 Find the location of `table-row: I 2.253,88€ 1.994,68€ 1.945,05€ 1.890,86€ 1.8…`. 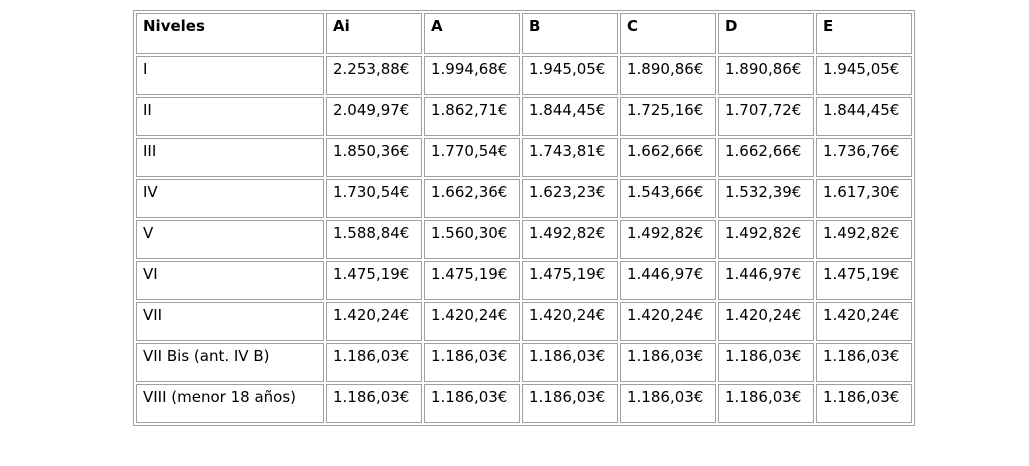

table-row: I 2.253,88€ 1.994,68€ 1.945,05€ 1.890,86€ 1.8… is located at coordinates (524, 75).